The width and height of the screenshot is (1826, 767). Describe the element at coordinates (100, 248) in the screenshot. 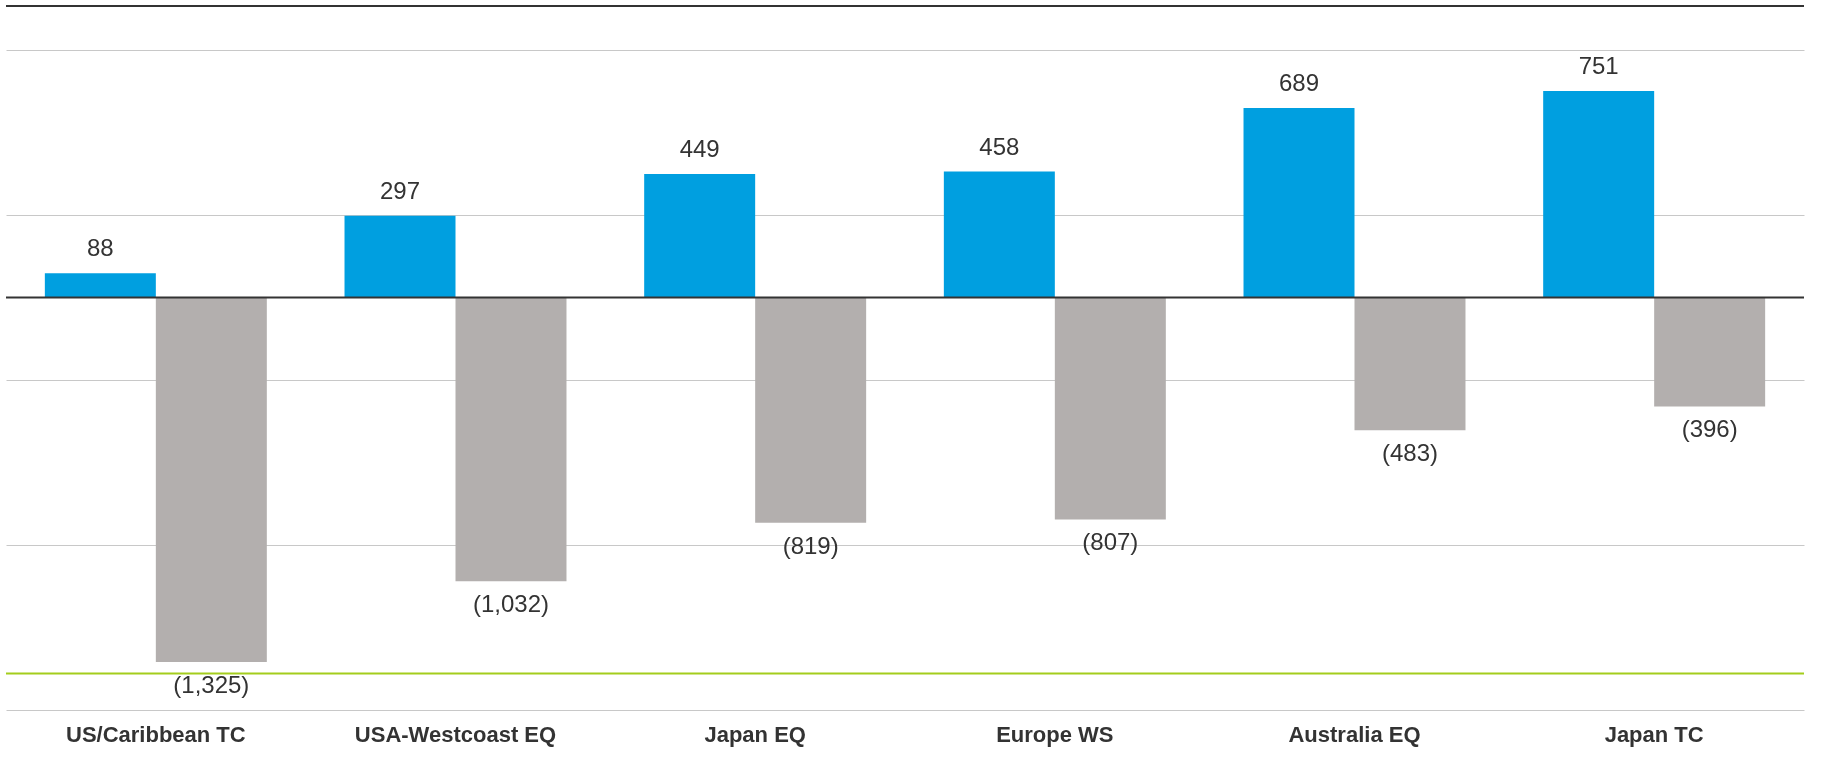

I see `data-label: 88` at that location.